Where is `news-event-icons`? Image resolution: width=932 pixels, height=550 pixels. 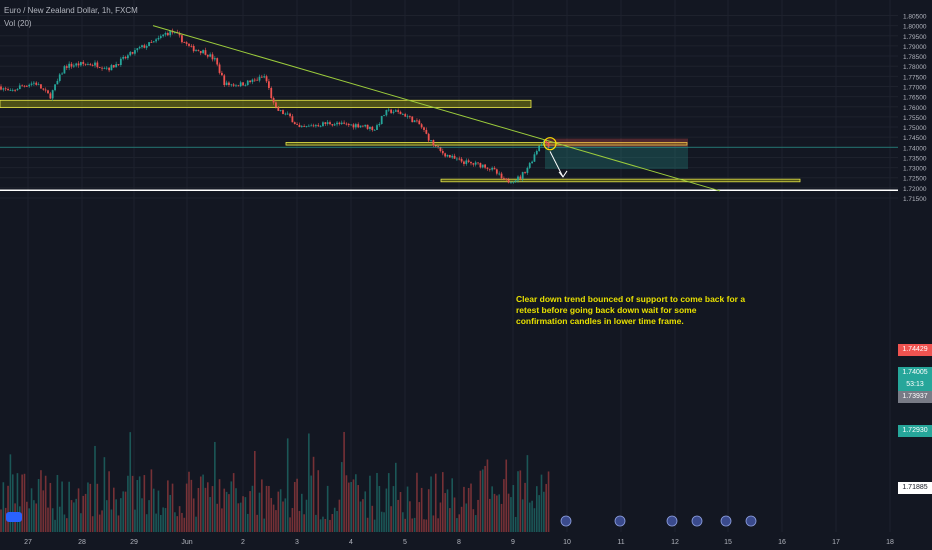
news-event-icons is located at coordinates (658, 521).